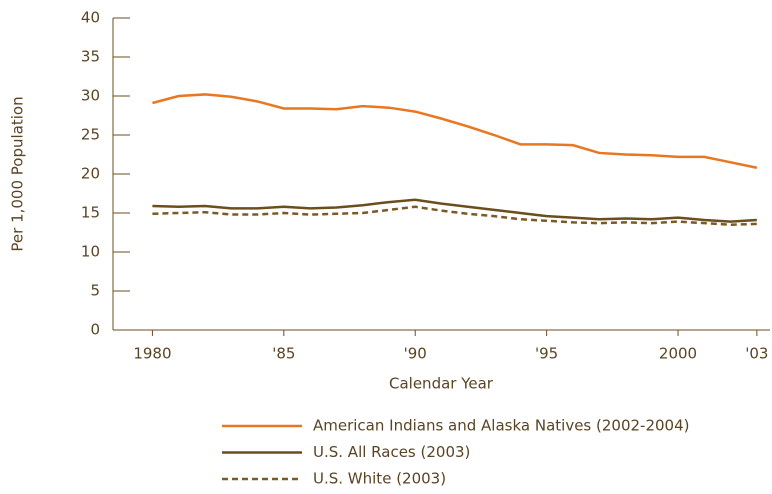 The image size is (772, 494). I want to click on x-tick-label: '85, so click(283, 354).